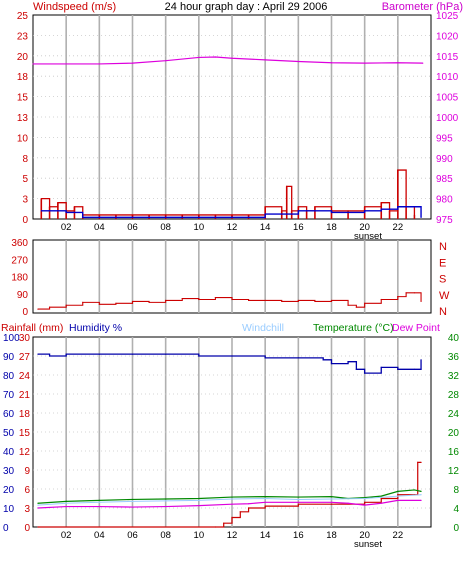 Image resolution: width=465 pixels, height=561 pixels. Describe the element at coordinates (199, 535) in the screenshot. I see `x-tick-label-bottom-10: 10` at that location.